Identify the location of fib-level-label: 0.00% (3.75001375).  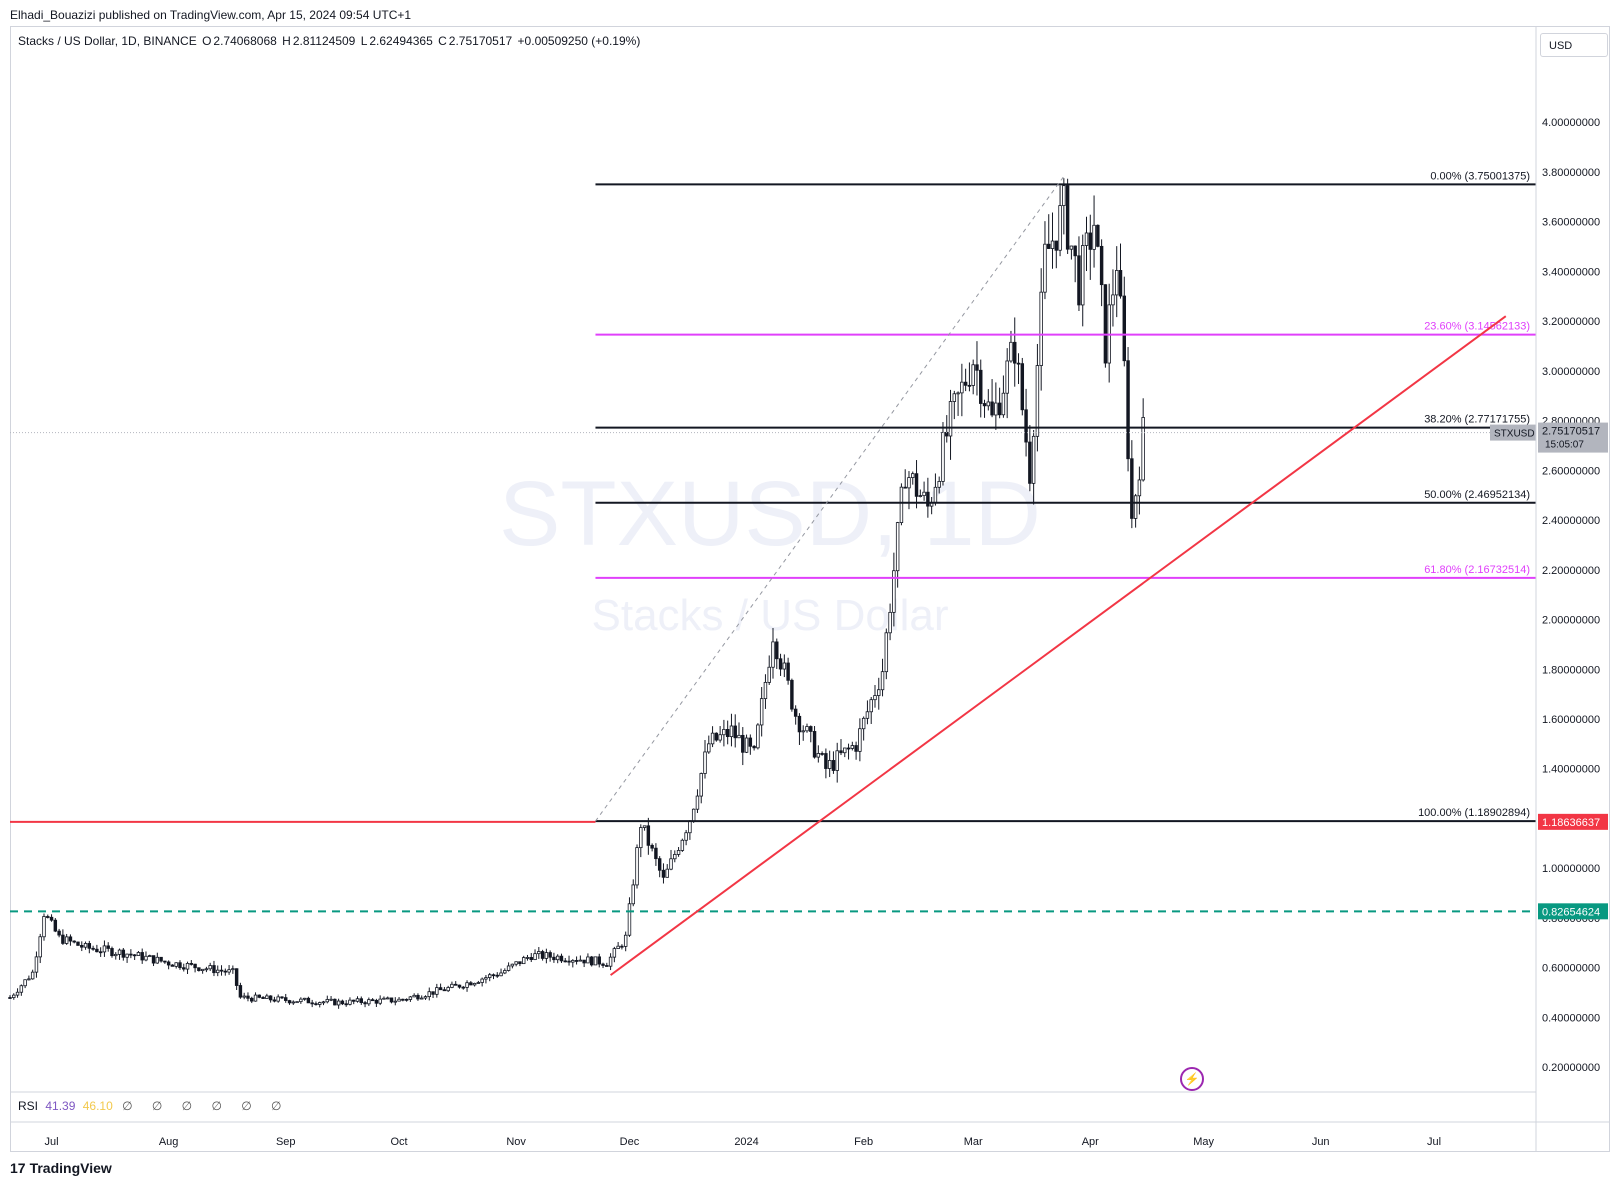
(1480, 176).